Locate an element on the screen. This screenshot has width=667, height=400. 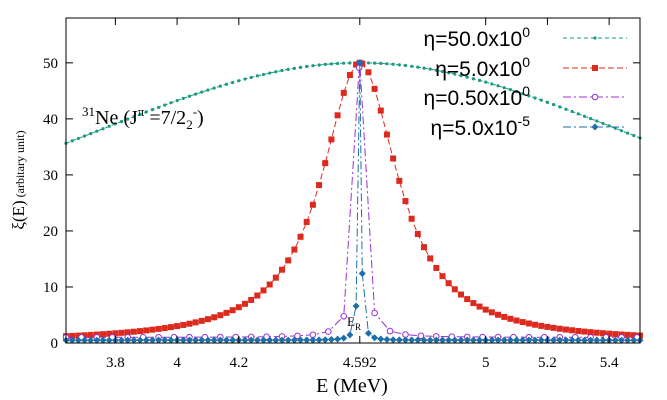
x-tick-label: 4.2 is located at coordinates (238, 363).